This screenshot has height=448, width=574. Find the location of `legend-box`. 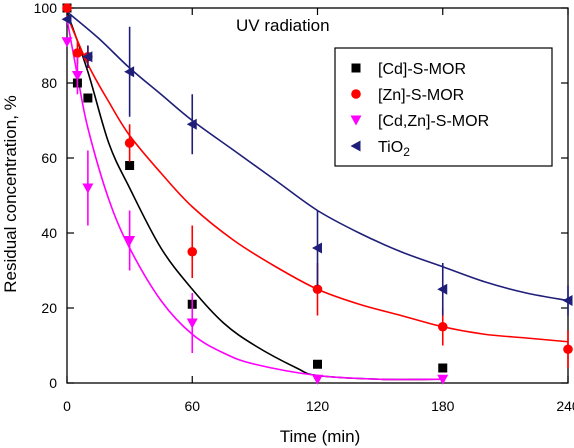

legend-box is located at coordinates (443, 107).